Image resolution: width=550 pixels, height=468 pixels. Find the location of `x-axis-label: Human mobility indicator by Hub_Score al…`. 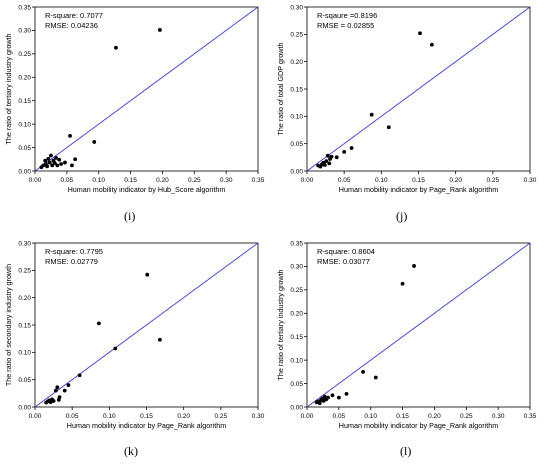

x-axis-label: Human mobility indicator by Hub_Score al… is located at coordinates (147, 189).